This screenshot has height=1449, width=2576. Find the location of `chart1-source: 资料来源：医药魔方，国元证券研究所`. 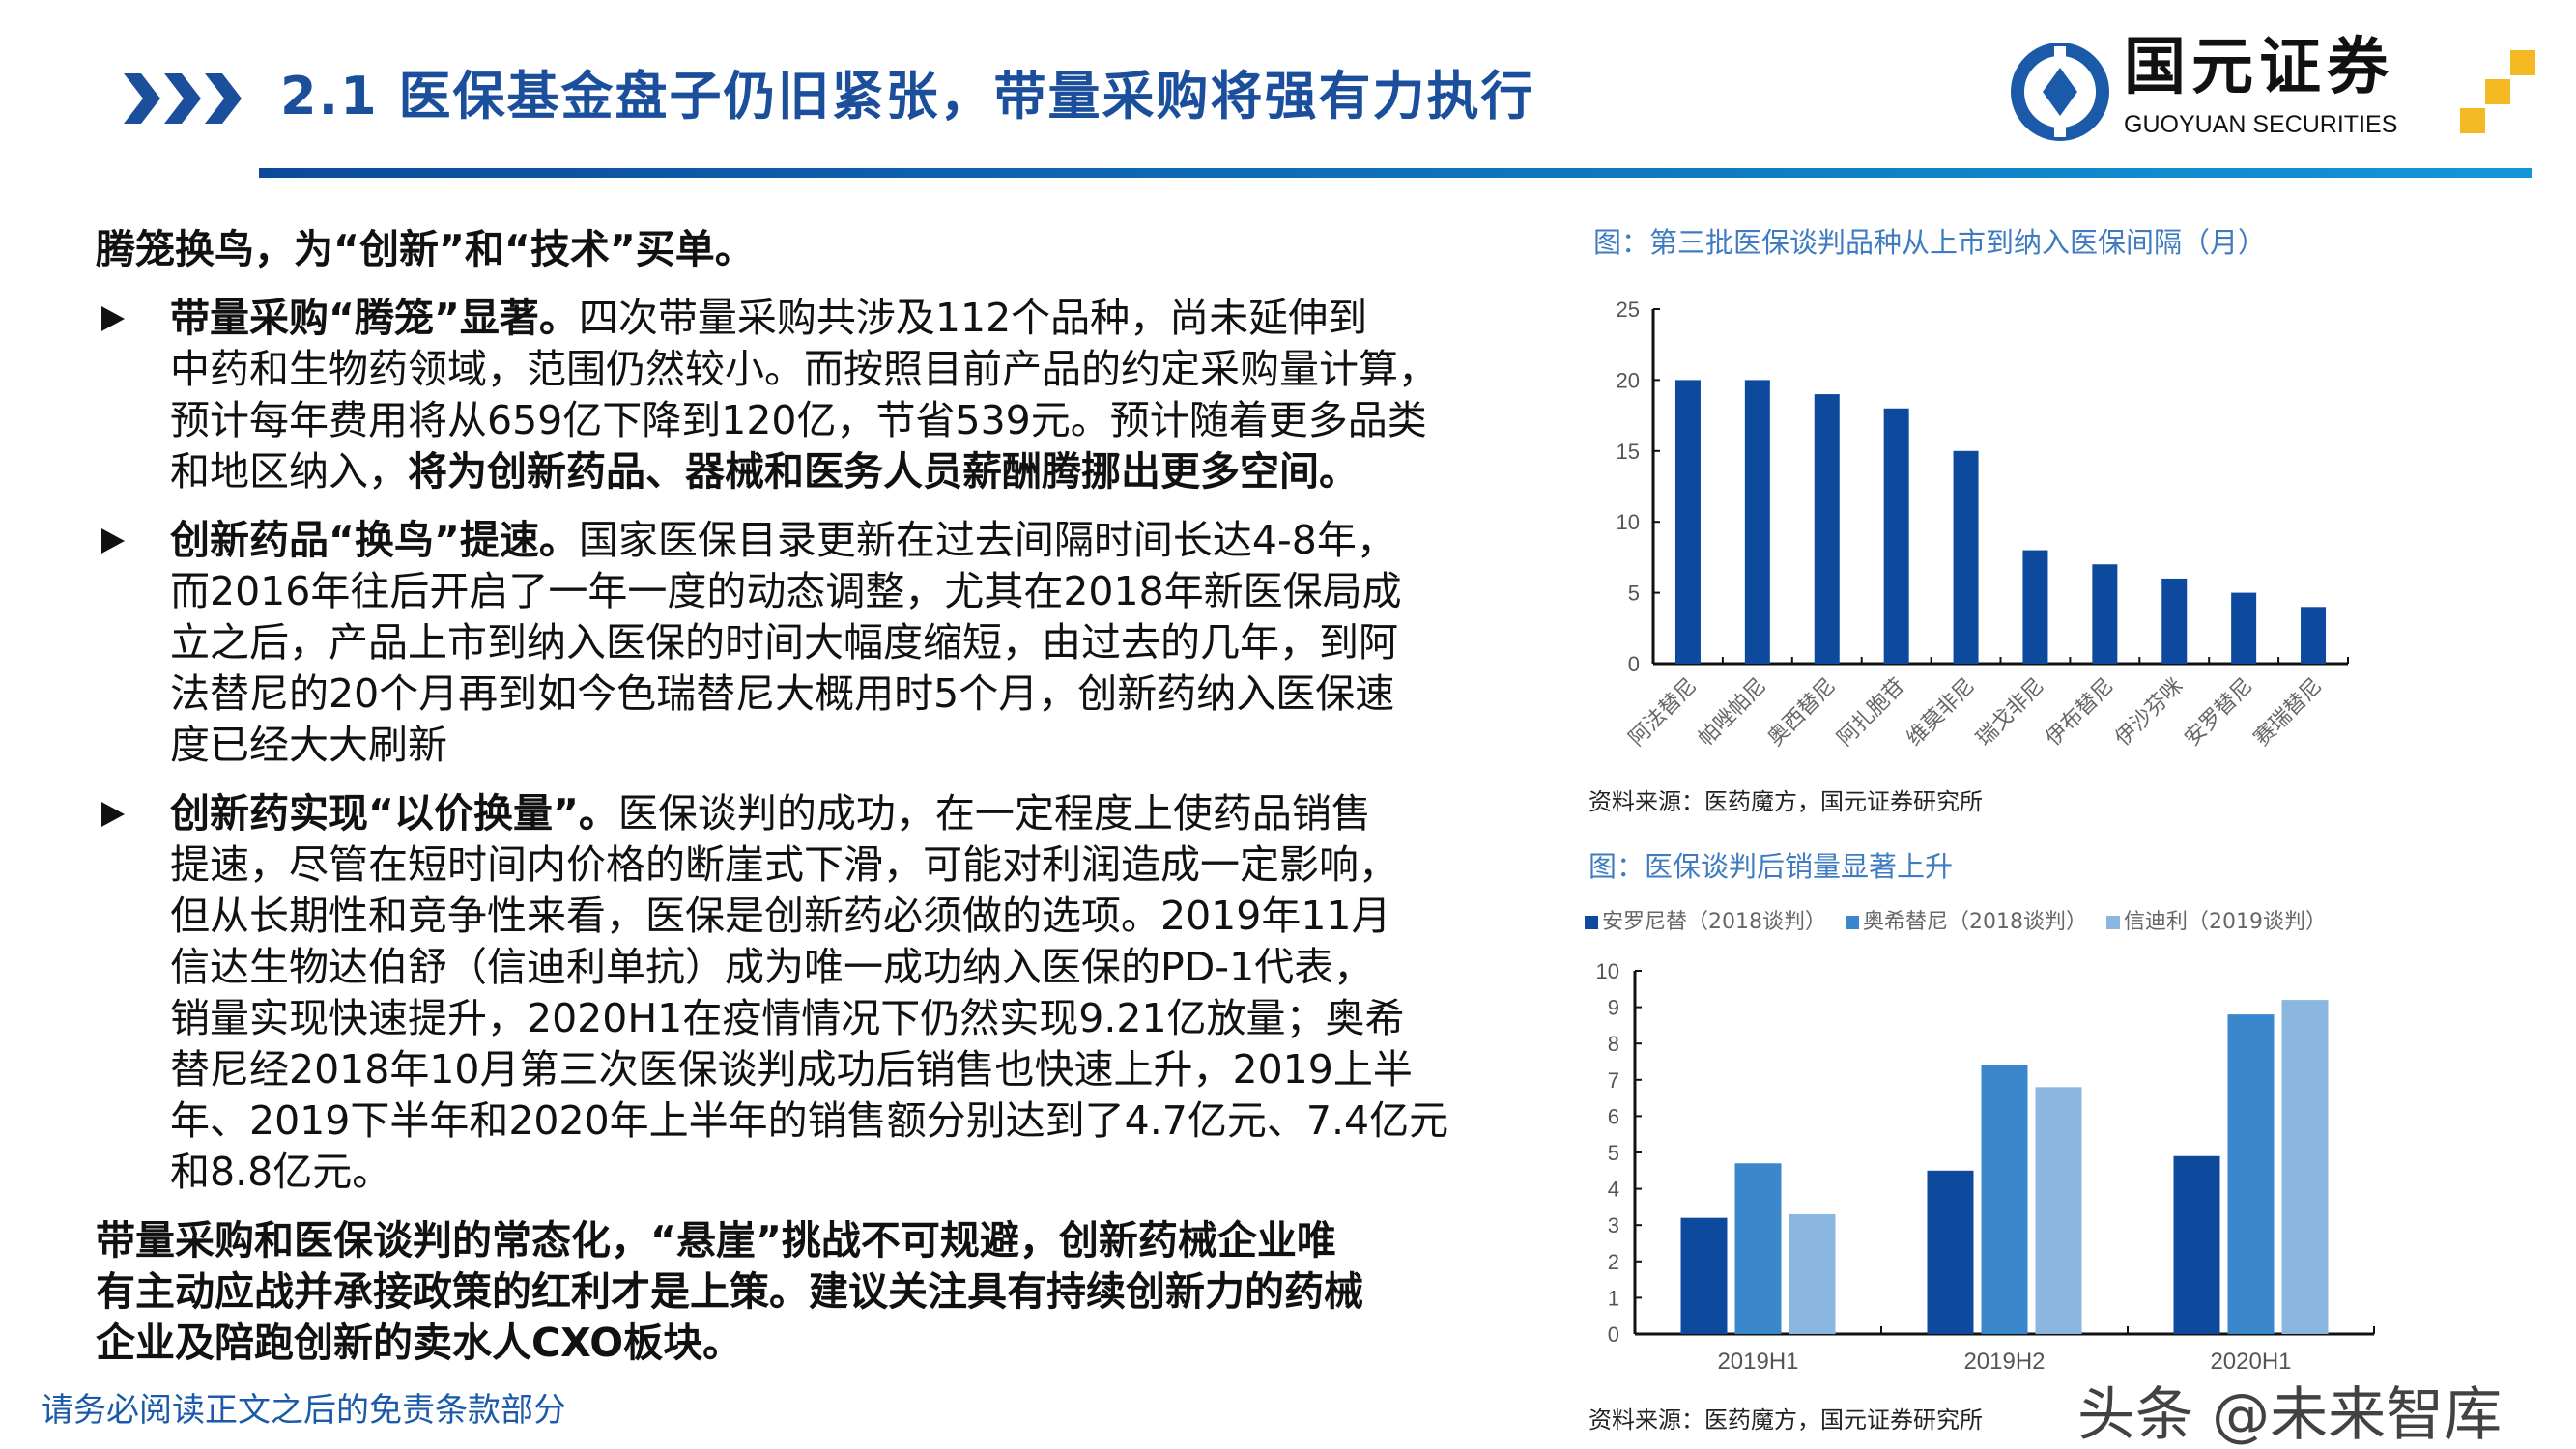

chart1-source: 资料来源：医药魔方，国元证券研究所 is located at coordinates (1786, 801).